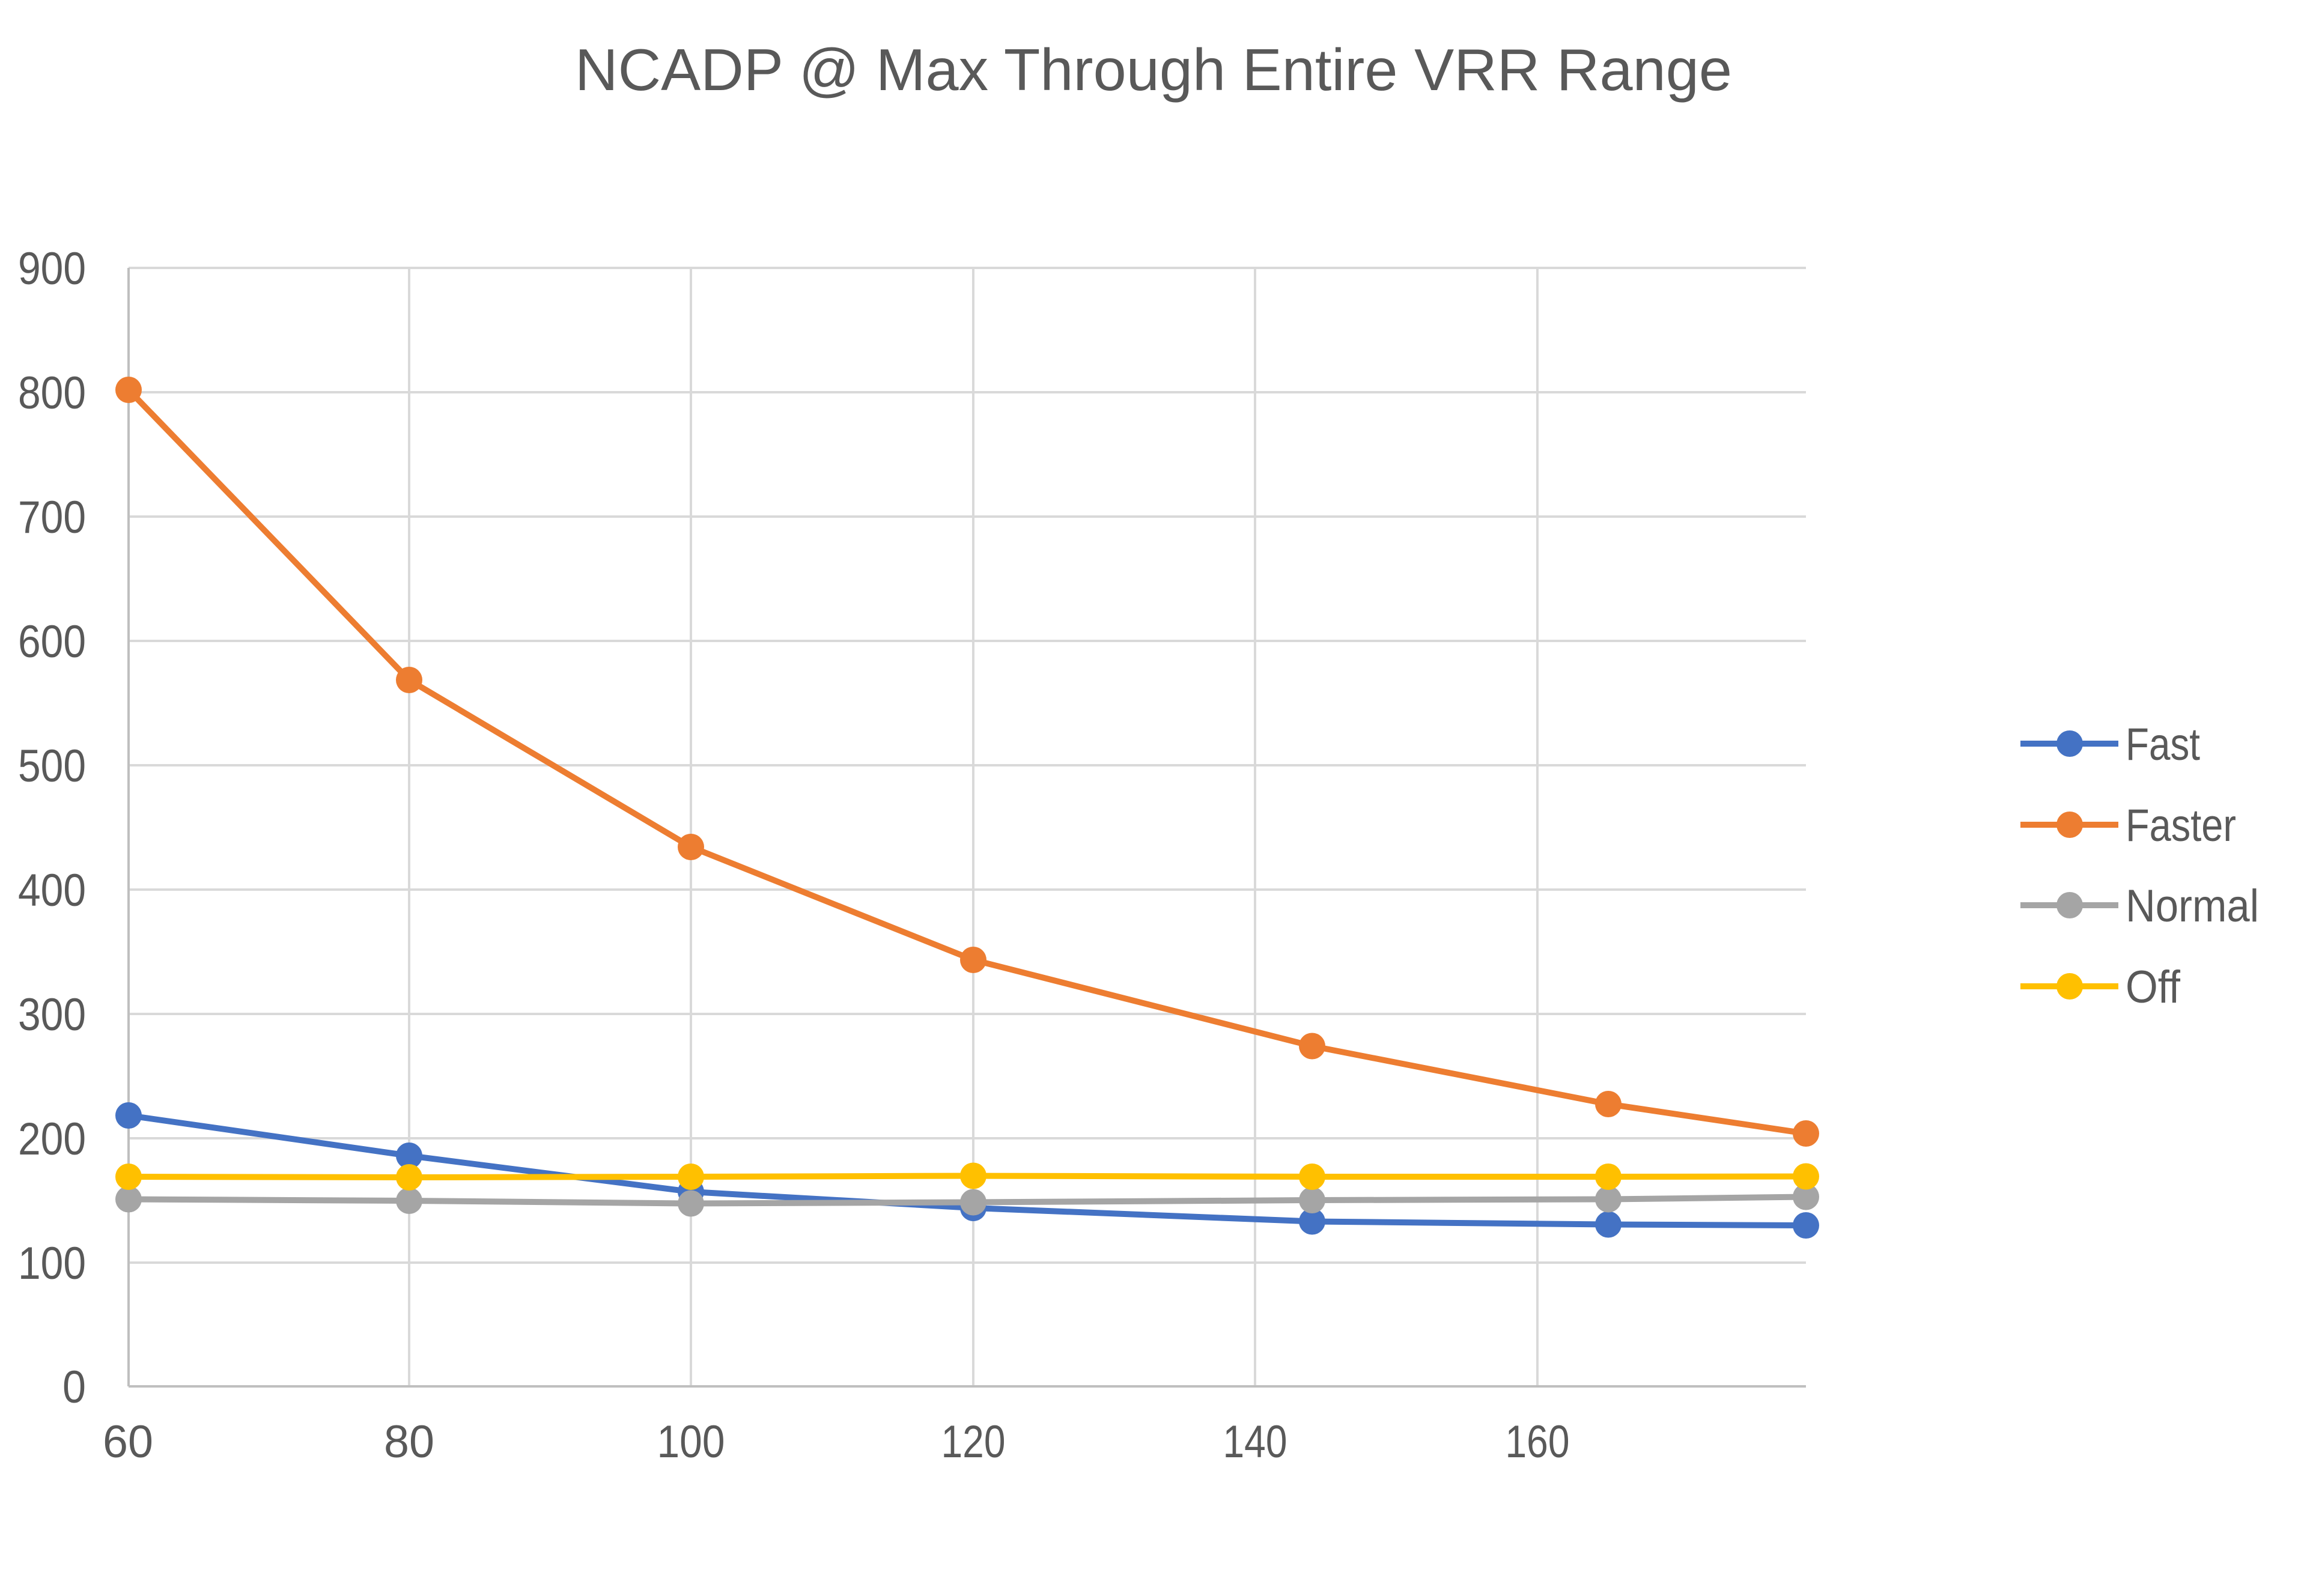 The image size is (2307, 1596). I want to click on svg-text: Normal, so click(2192, 906).